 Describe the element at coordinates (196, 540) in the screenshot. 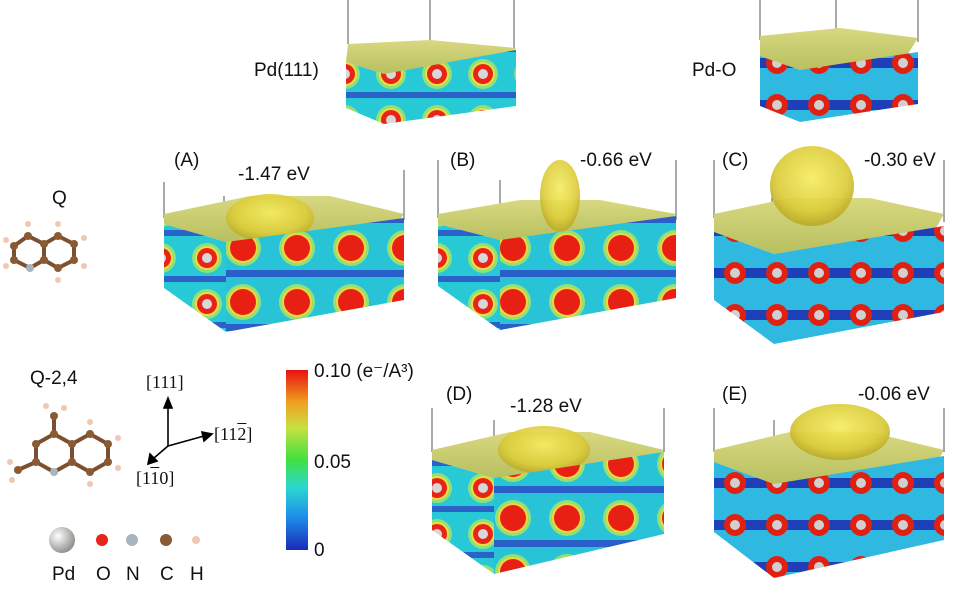

I see `legend-h-ball` at that location.